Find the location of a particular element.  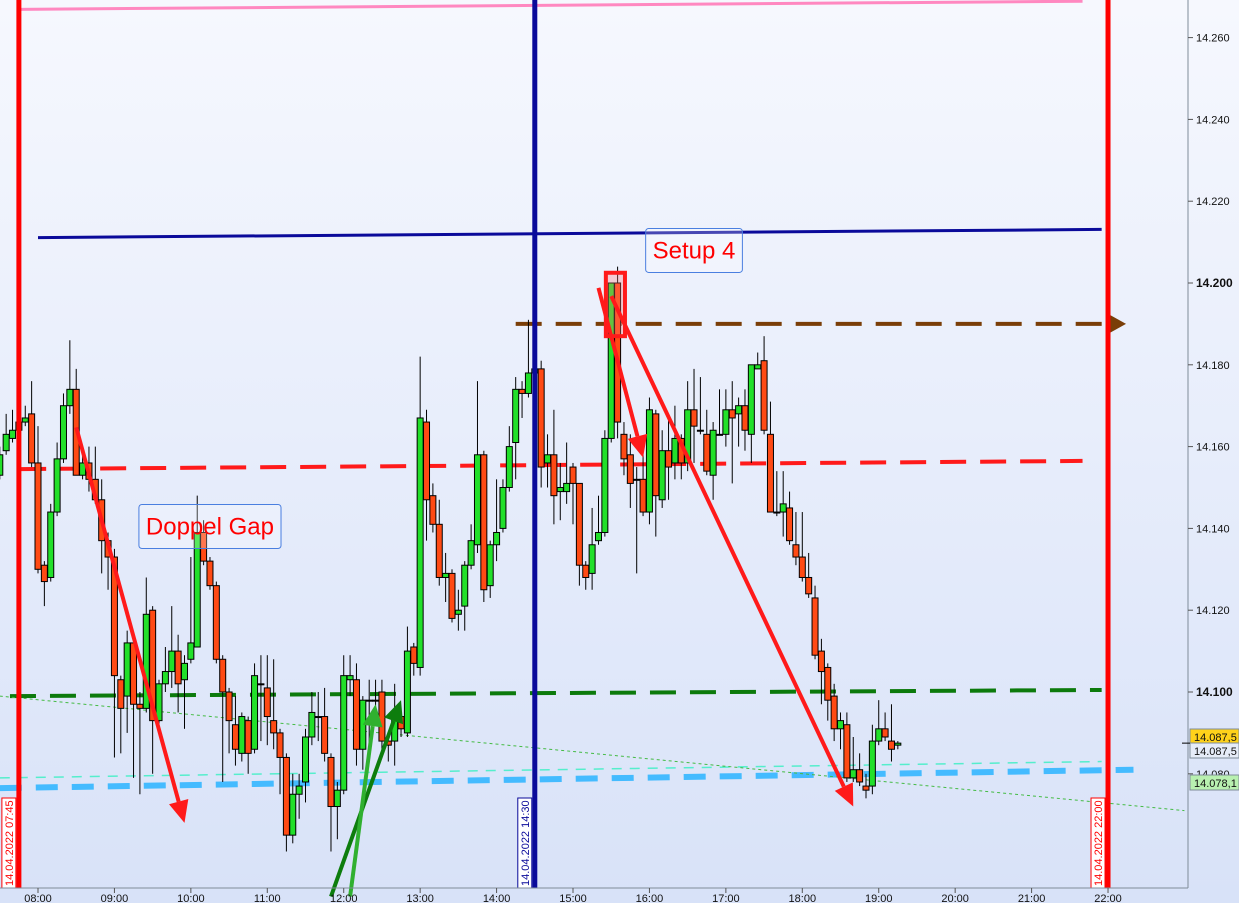

price-tick-label: 14.140 is located at coordinates (1213, 529).